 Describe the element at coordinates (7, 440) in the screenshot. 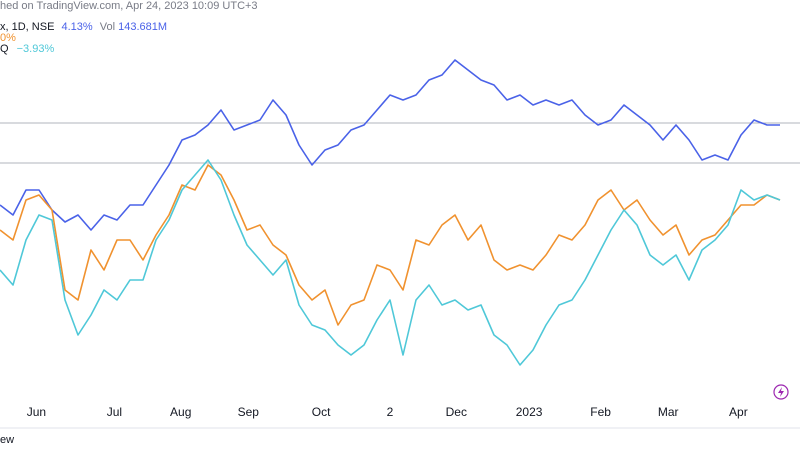

I see `footer: ew` at that location.